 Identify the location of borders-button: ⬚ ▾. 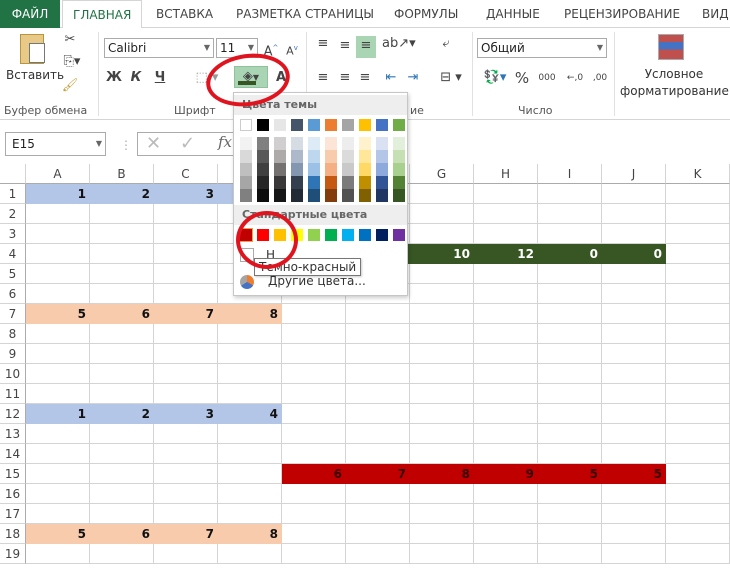
(207, 77).